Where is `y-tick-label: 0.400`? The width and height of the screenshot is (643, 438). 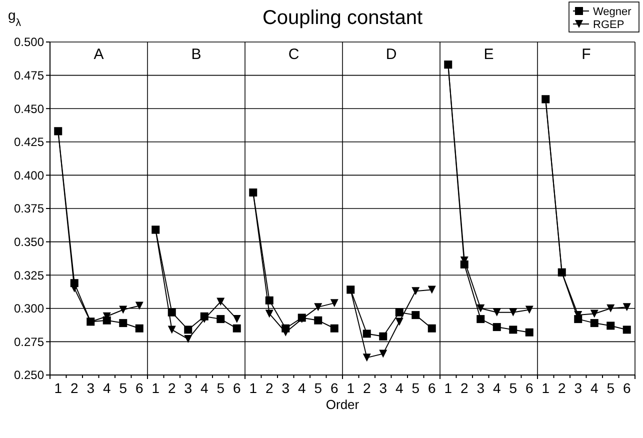
y-tick-label: 0.400 is located at coordinates (29, 175).